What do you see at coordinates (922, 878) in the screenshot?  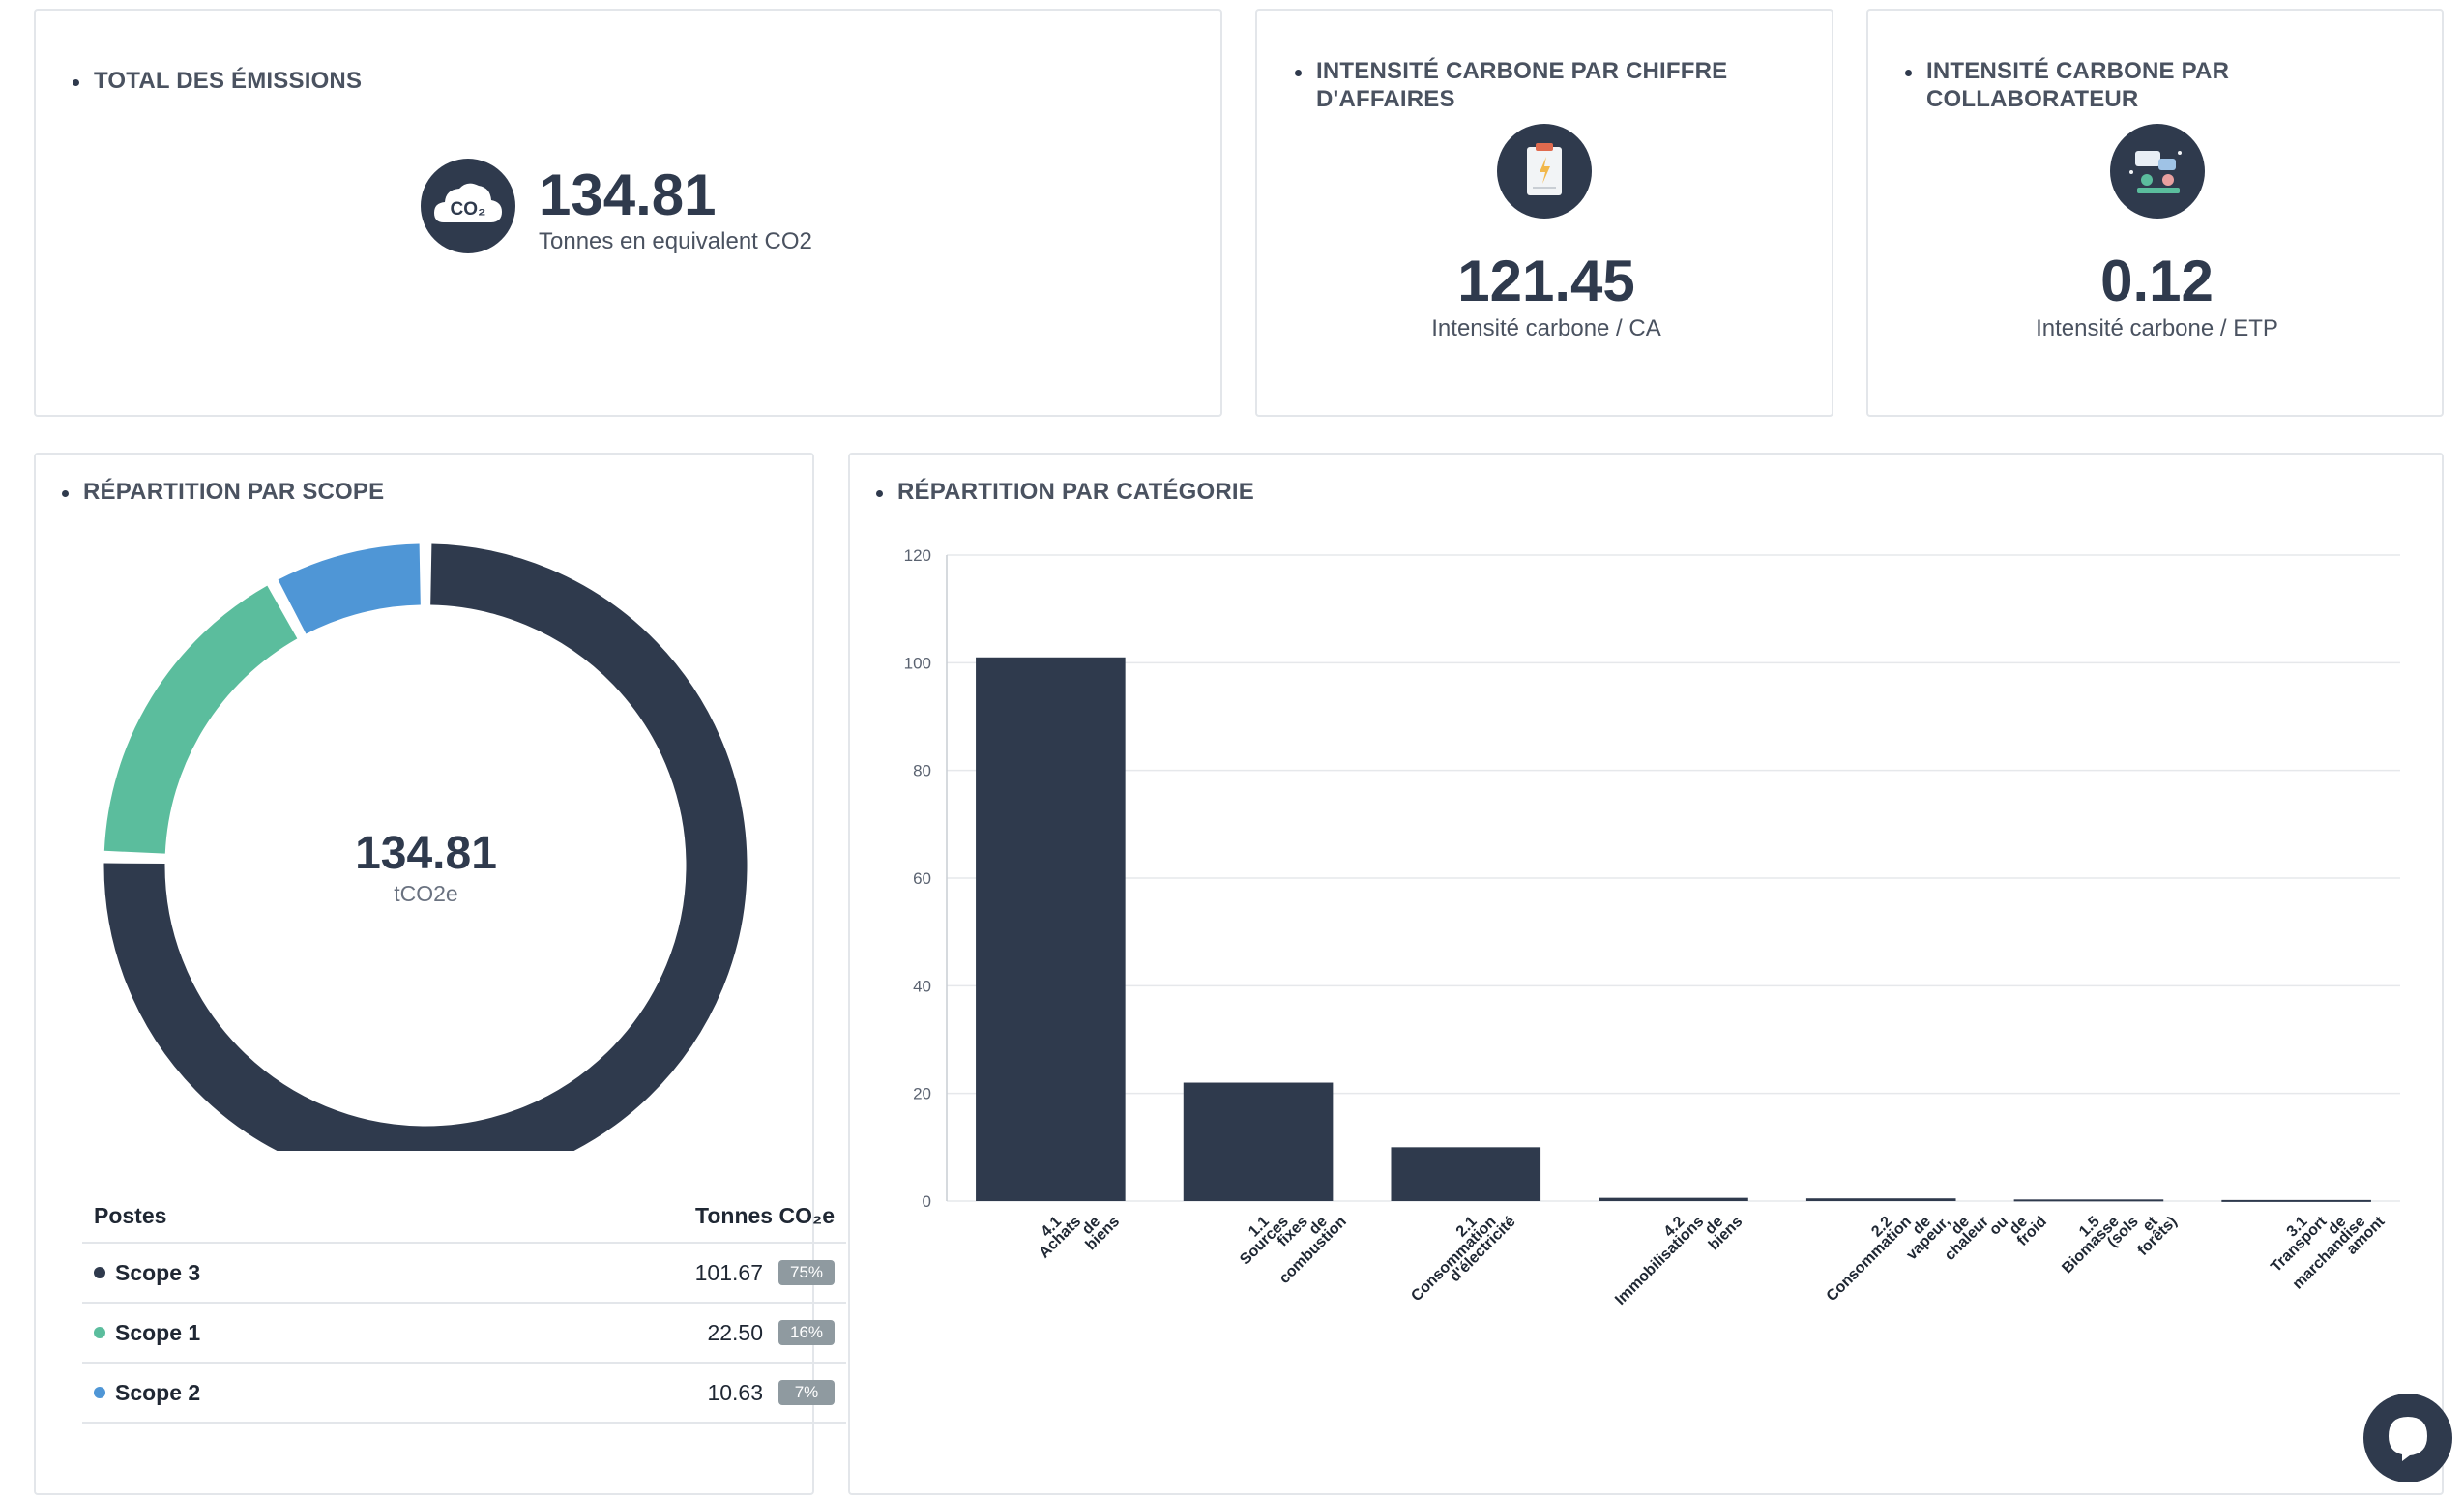 I see `y-tick-label: 60` at bounding box center [922, 878].